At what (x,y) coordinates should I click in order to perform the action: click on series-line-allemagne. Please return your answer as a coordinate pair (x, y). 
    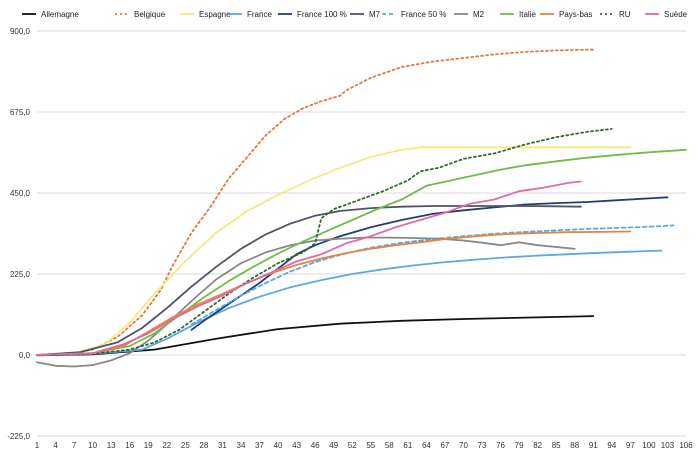
    Looking at the image, I should click on (315, 336).